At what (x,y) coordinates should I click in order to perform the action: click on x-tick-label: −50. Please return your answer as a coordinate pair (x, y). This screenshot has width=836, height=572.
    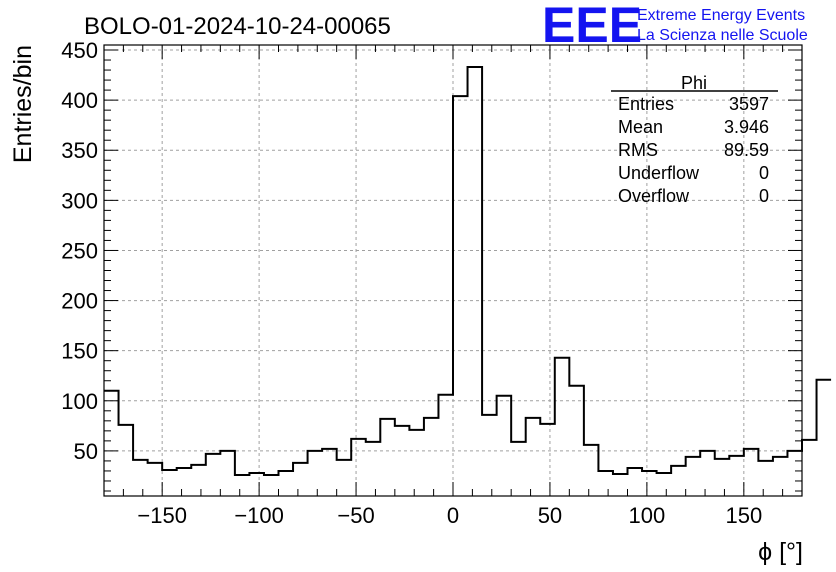
    Looking at the image, I should click on (355, 515).